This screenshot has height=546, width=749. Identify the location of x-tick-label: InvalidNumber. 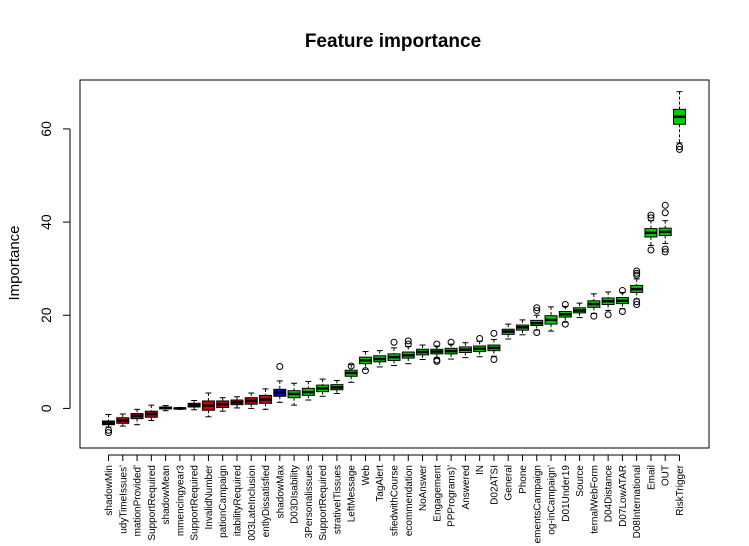
(209, 496).